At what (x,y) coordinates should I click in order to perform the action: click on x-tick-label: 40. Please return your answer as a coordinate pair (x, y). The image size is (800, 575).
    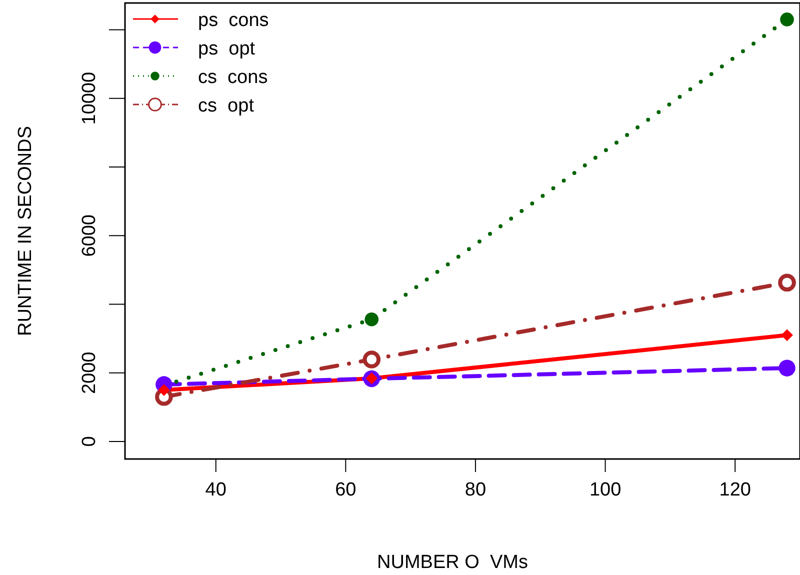
    Looking at the image, I should click on (215, 489).